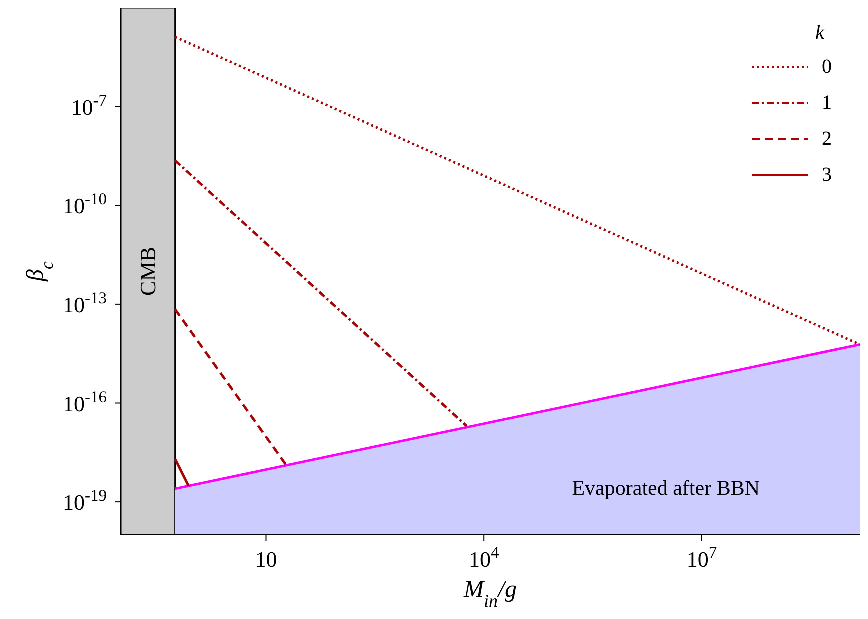 The width and height of the screenshot is (868, 619). I want to click on legend-label: 2, so click(827, 139).